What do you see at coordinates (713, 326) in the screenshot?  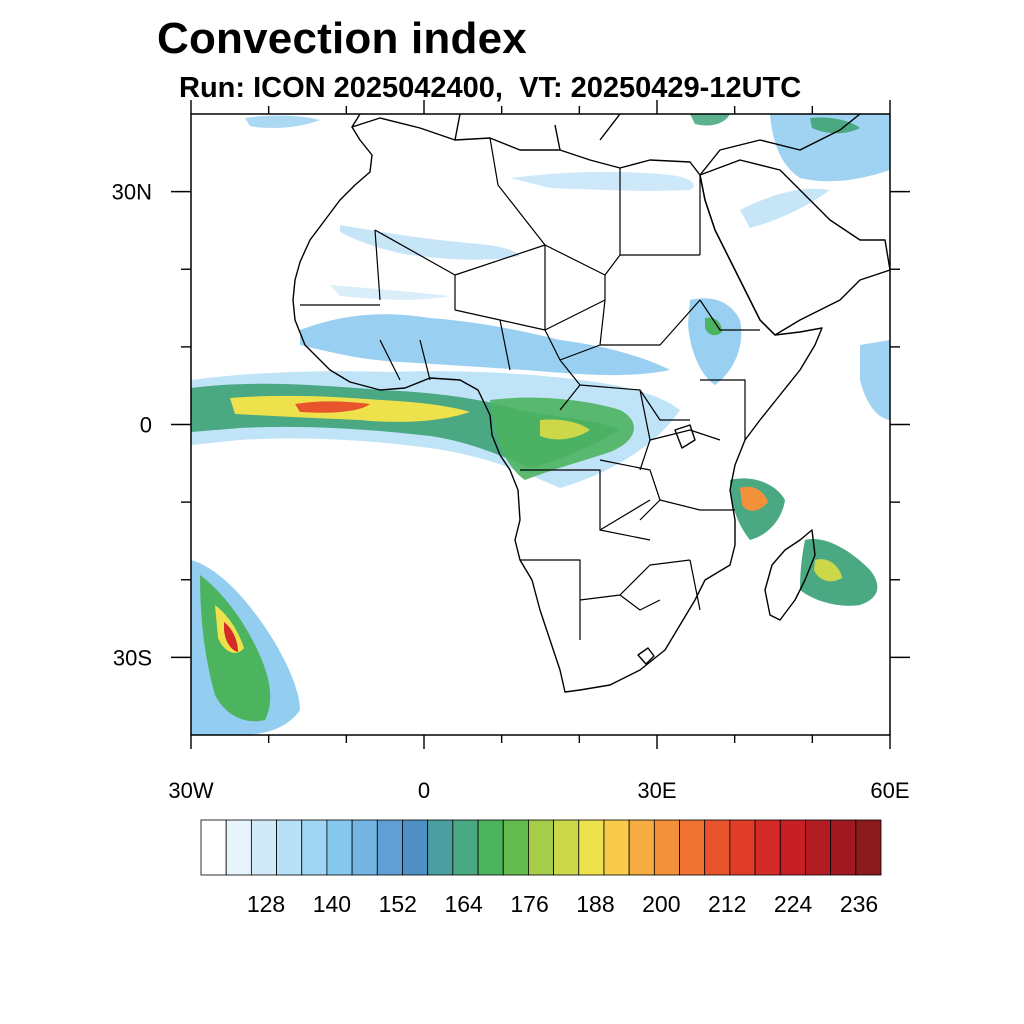 I see `ethiopia-green` at bounding box center [713, 326].